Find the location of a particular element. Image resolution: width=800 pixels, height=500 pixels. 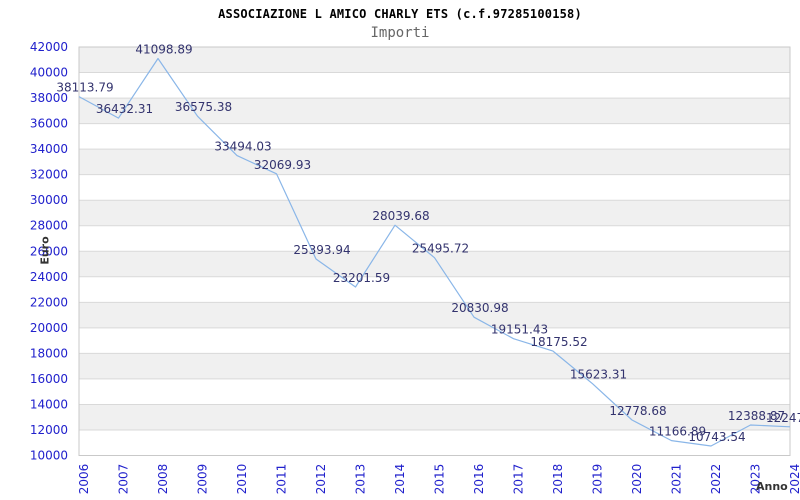

x-tick-label: 2010 is located at coordinates (242, 479).